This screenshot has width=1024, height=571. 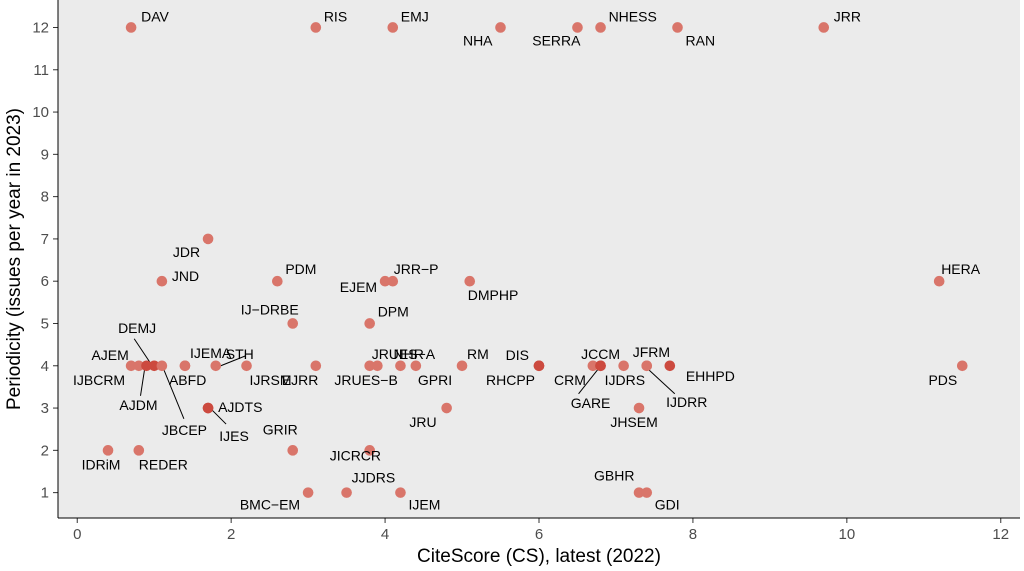 What do you see at coordinates (300, 269) in the screenshot?
I see `point-label: PDM` at bounding box center [300, 269].